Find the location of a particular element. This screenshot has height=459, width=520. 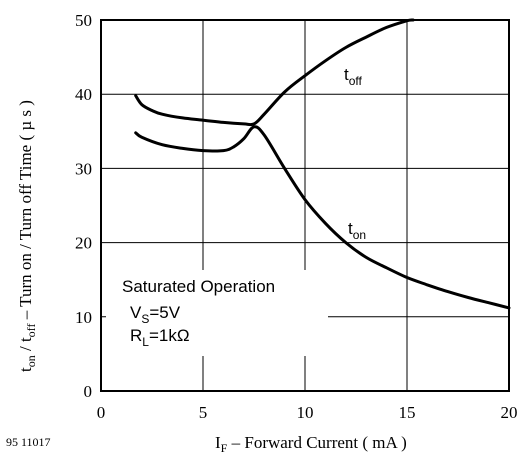

annotation-line3: RL=1kΩ is located at coordinates (160, 337).